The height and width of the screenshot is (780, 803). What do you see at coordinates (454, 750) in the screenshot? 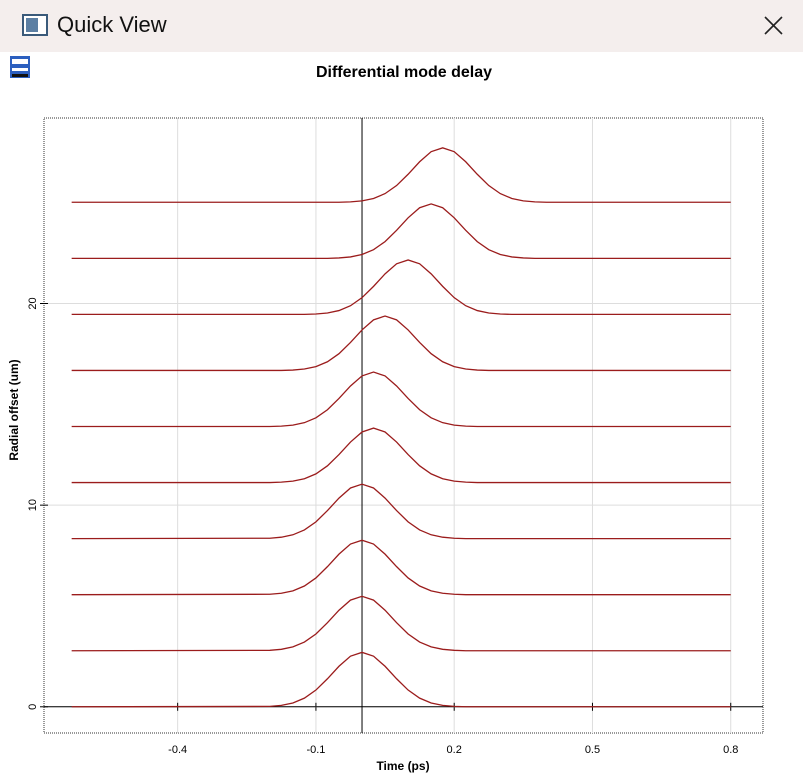
I see `x-tick-label: 0.2` at bounding box center [454, 750].